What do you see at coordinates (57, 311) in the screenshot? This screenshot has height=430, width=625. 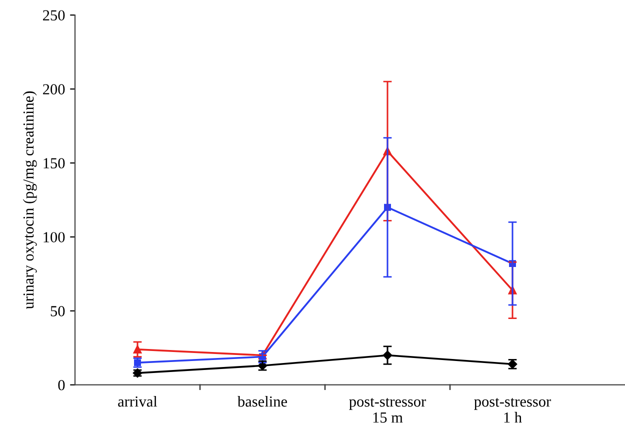 I see `y-tick-label: 50` at bounding box center [57, 311].